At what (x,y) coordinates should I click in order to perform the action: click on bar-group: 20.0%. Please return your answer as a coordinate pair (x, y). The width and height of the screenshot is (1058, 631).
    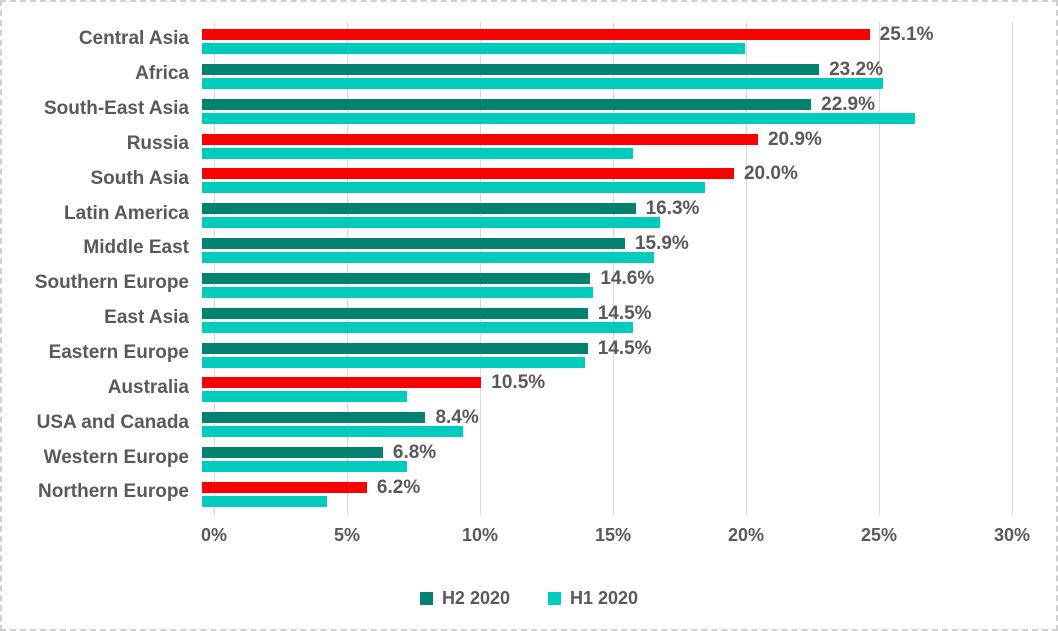
    Looking at the image, I should click on (601, 178).